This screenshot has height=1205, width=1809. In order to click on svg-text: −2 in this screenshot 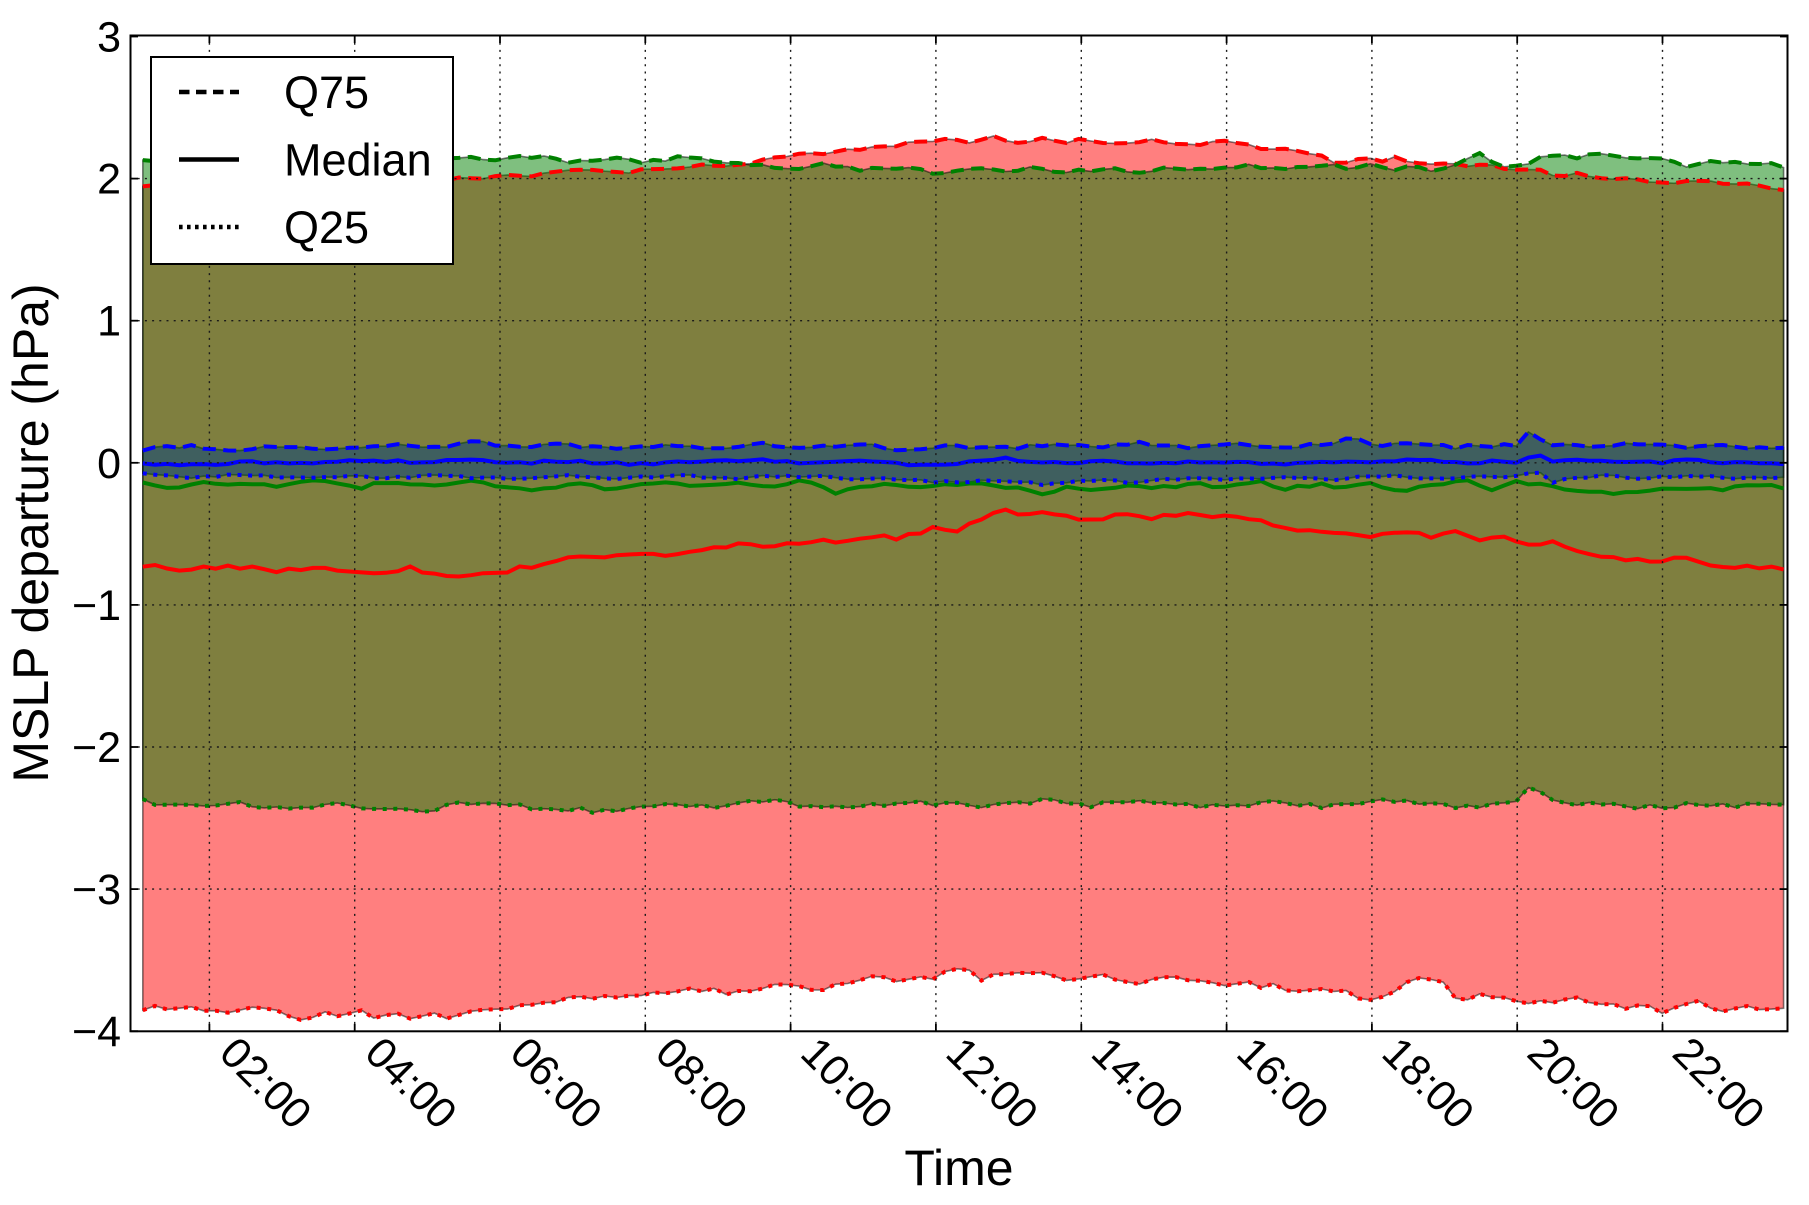, I will do `click(96, 748)`.